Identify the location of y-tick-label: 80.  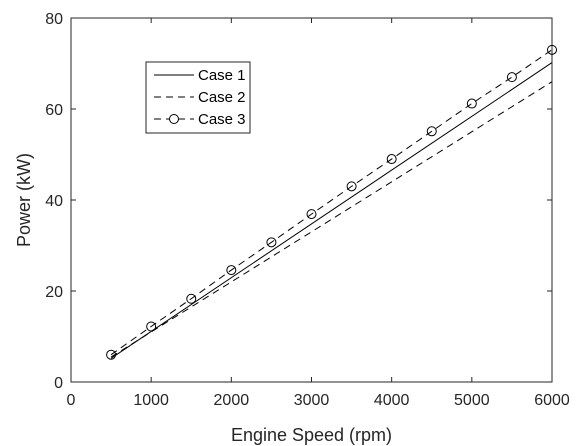
(54, 19).